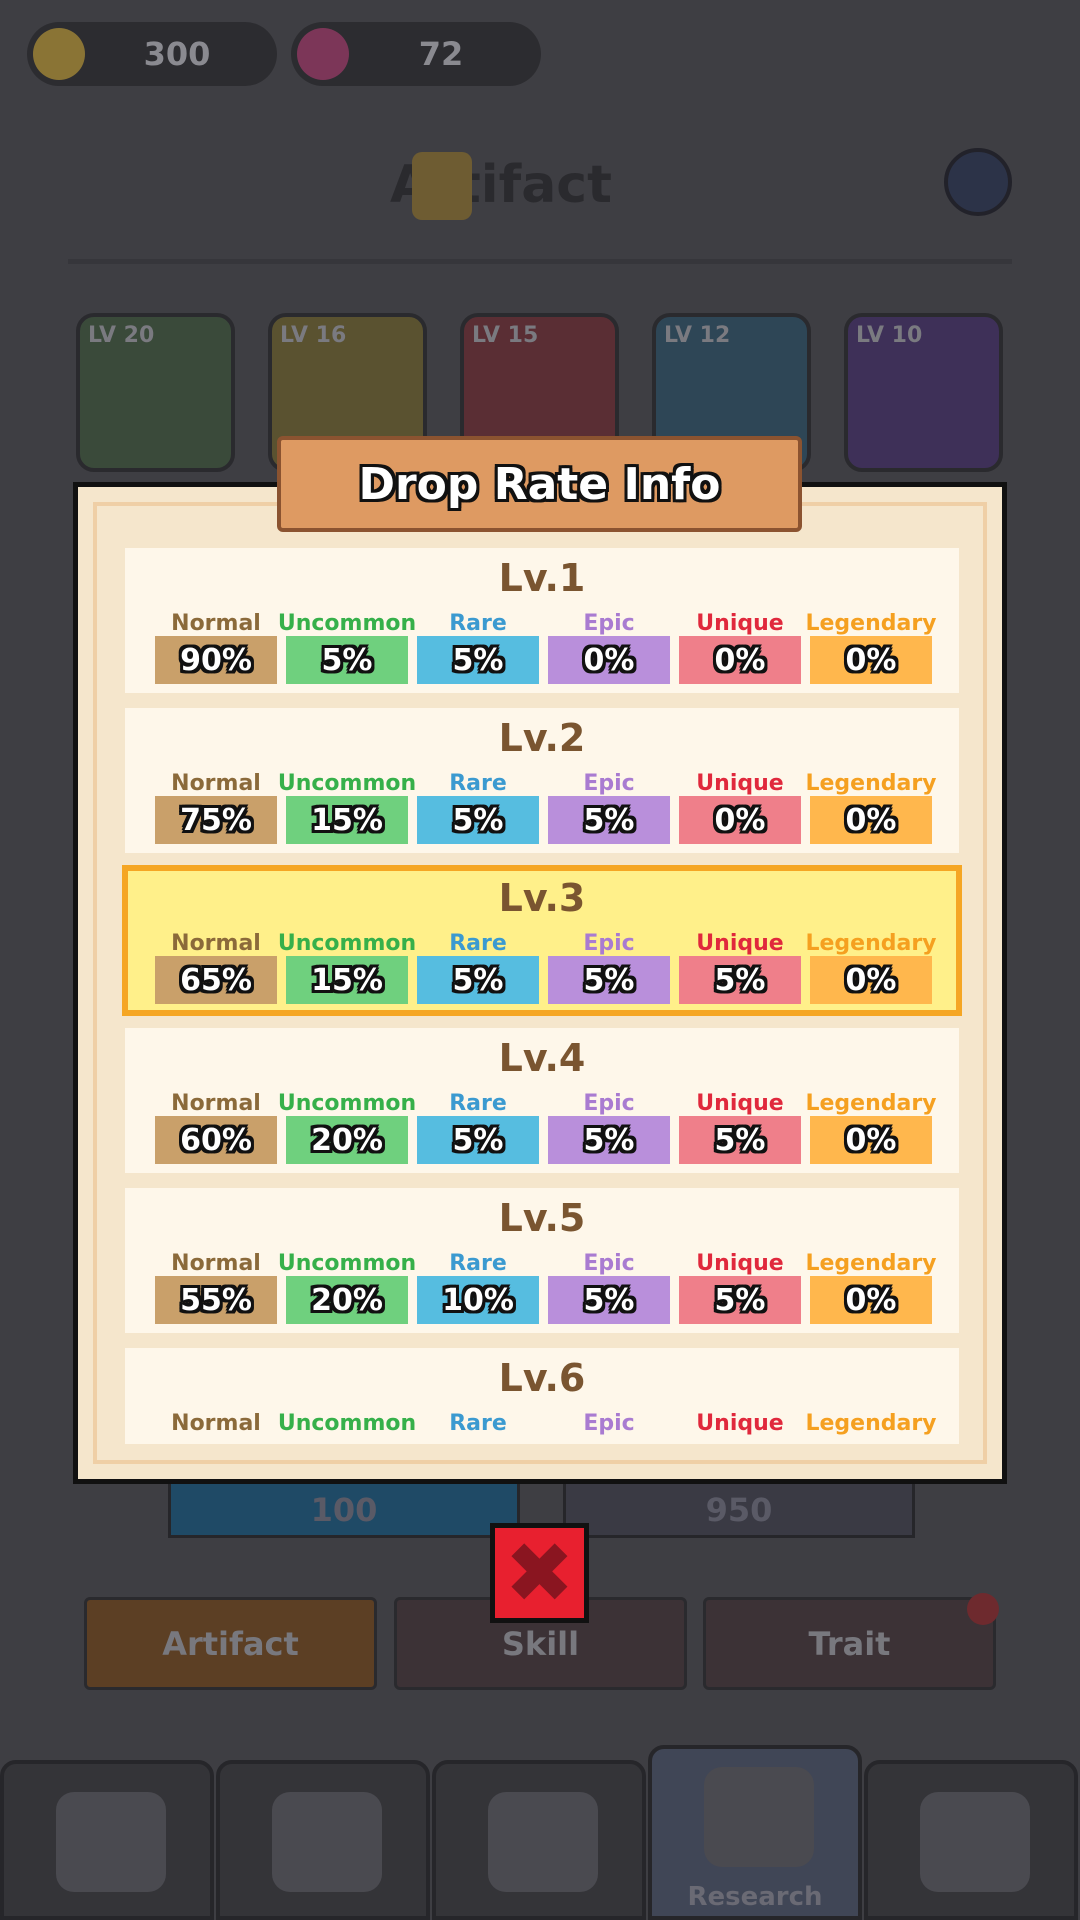 The width and height of the screenshot is (1080, 1920). What do you see at coordinates (442, 186) in the screenshot?
I see `title-icon` at bounding box center [442, 186].